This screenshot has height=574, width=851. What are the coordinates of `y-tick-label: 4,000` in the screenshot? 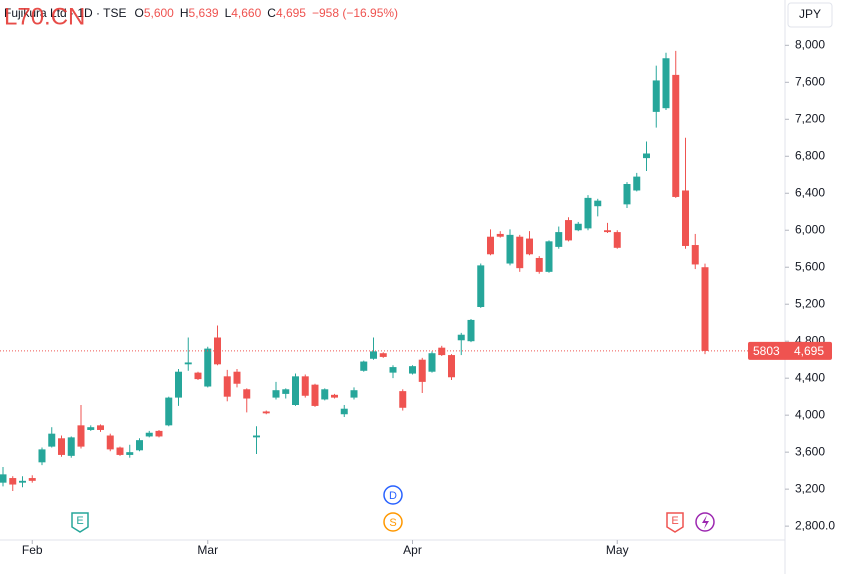 It's located at (810, 414).